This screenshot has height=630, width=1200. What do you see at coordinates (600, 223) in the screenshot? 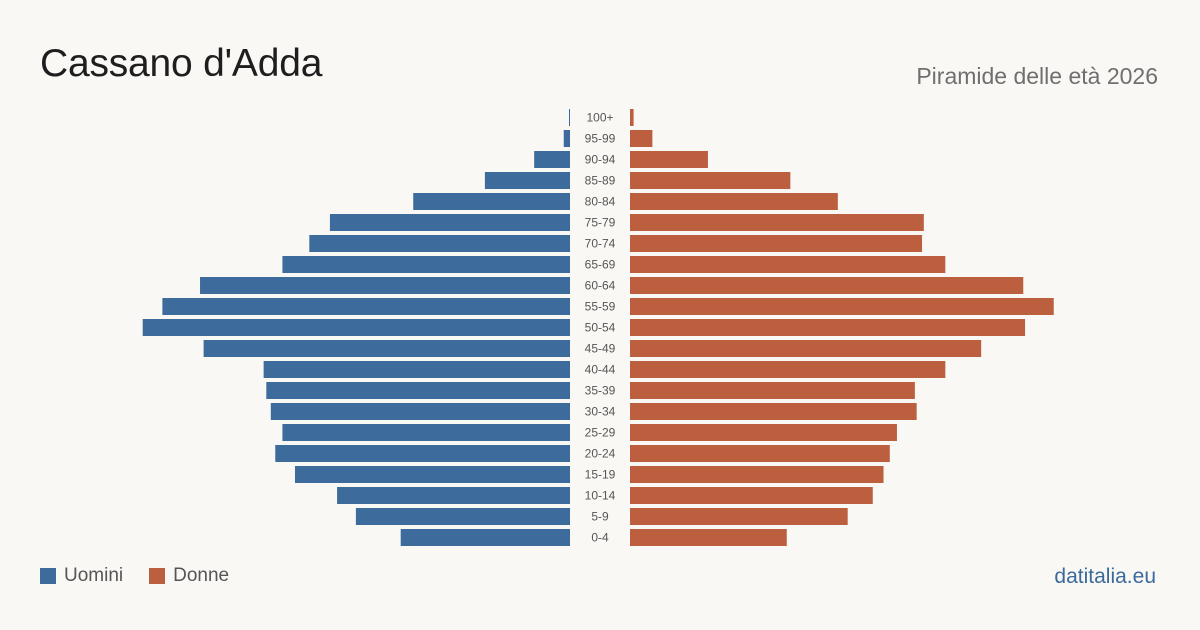
I see `age-group-label: 75-79` at bounding box center [600, 223].